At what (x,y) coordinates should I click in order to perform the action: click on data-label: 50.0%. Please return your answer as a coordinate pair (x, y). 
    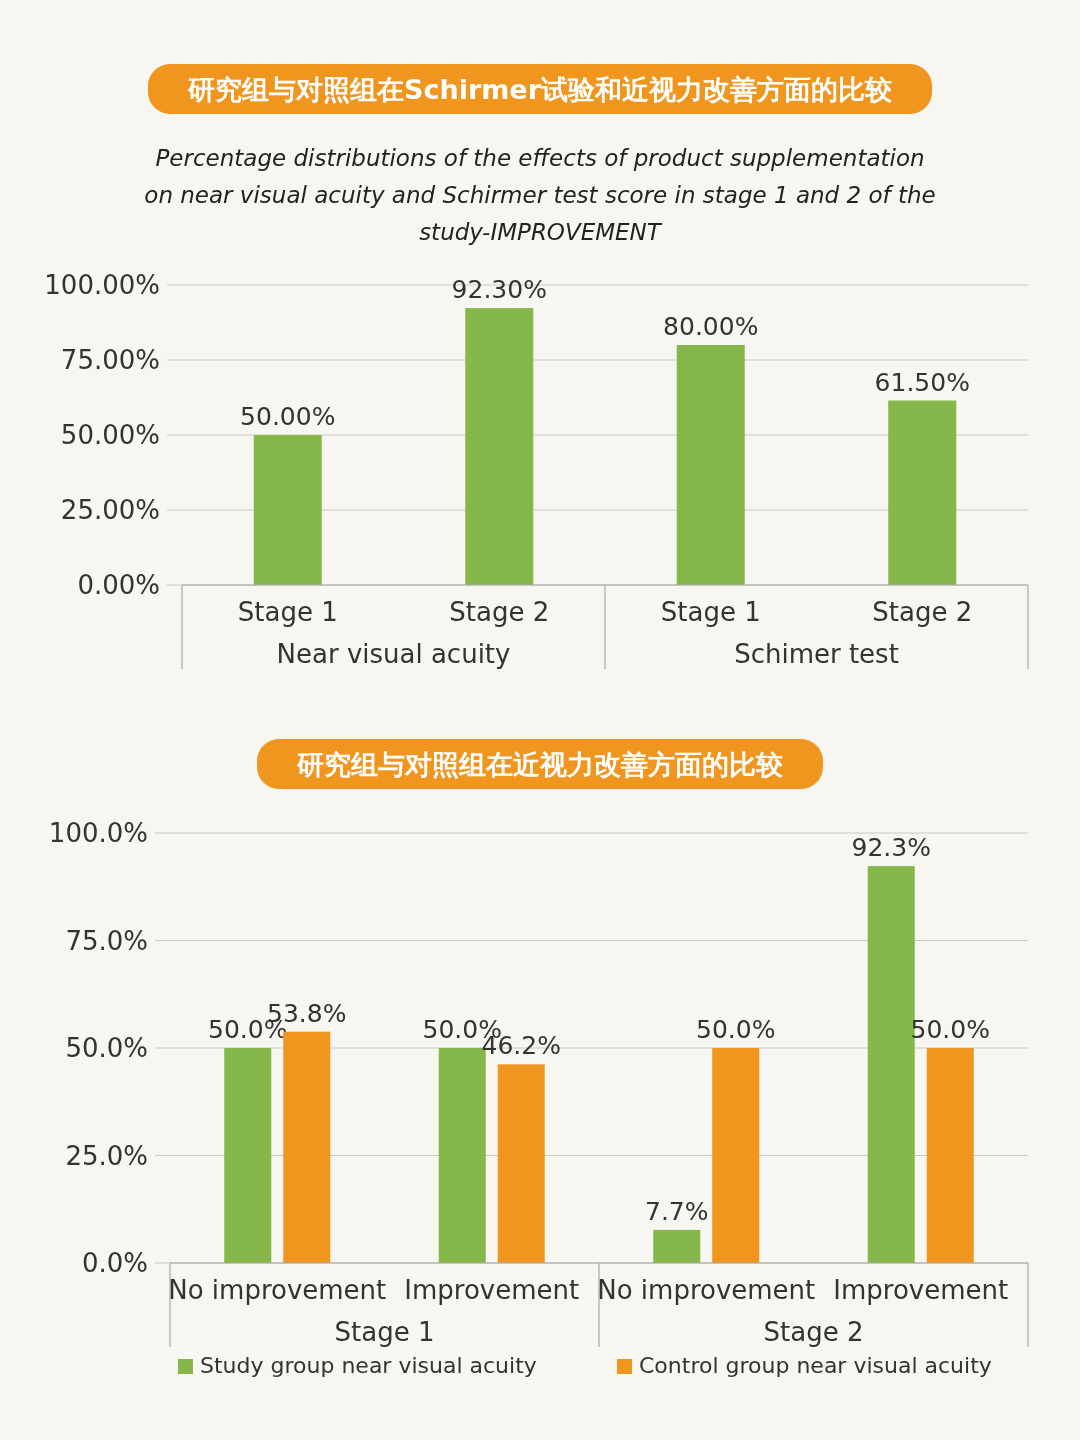
    Looking at the image, I should click on (736, 1029).